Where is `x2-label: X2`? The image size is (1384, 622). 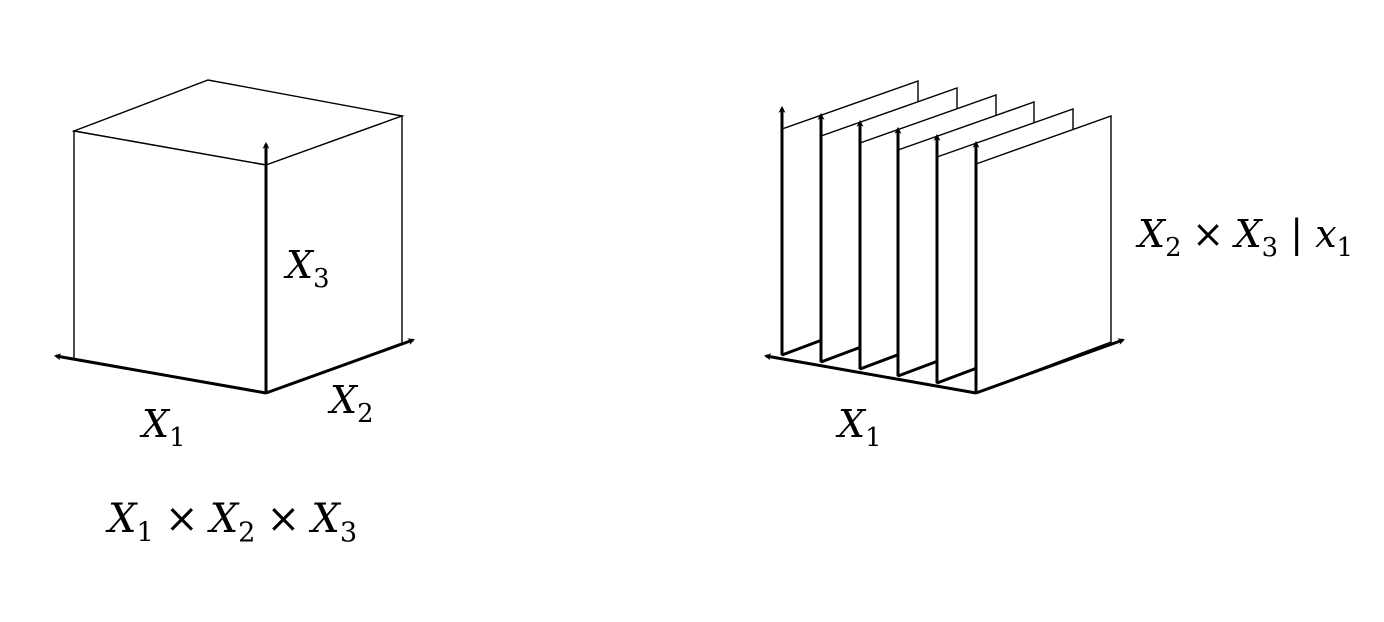 x2-label: X2 is located at coordinates (352, 404).